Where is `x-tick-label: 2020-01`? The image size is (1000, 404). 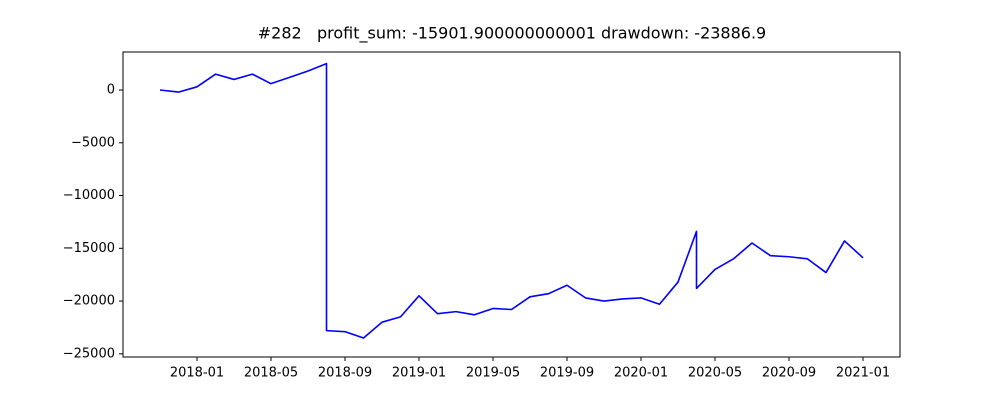
x-tick-label: 2020-01 is located at coordinates (641, 373).